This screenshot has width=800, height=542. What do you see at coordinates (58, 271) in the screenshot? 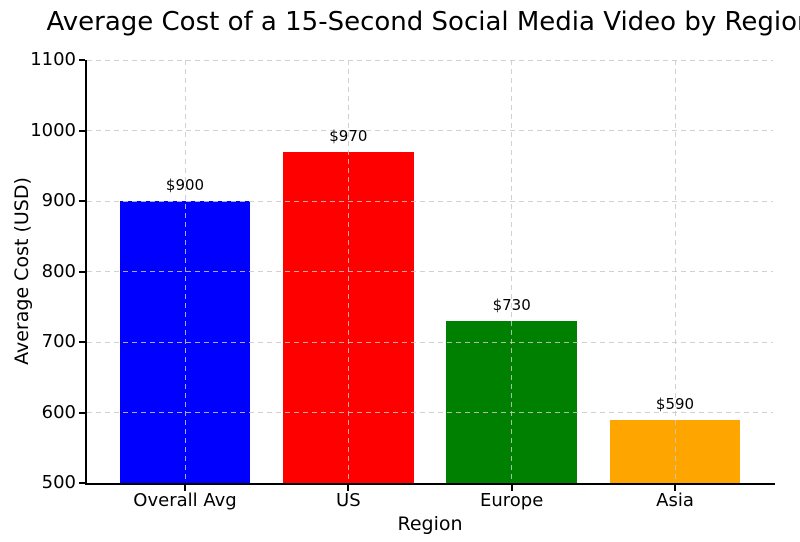
I see `y-tick-label-800: 800` at bounding box center [58, 271].